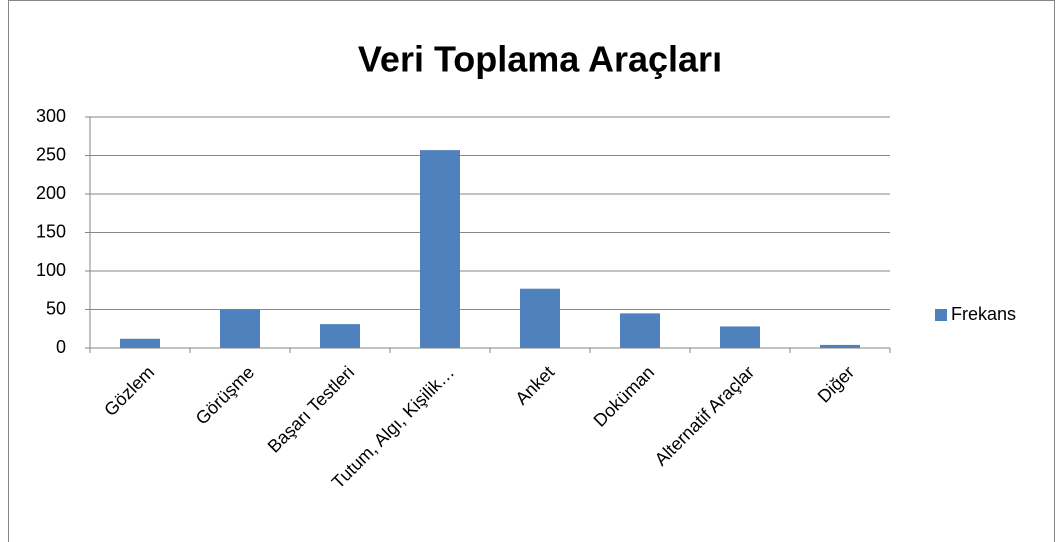  Describe the element at coordinates (983, 314) in the screenshot. I see `legend-label: Frekans` at that location.